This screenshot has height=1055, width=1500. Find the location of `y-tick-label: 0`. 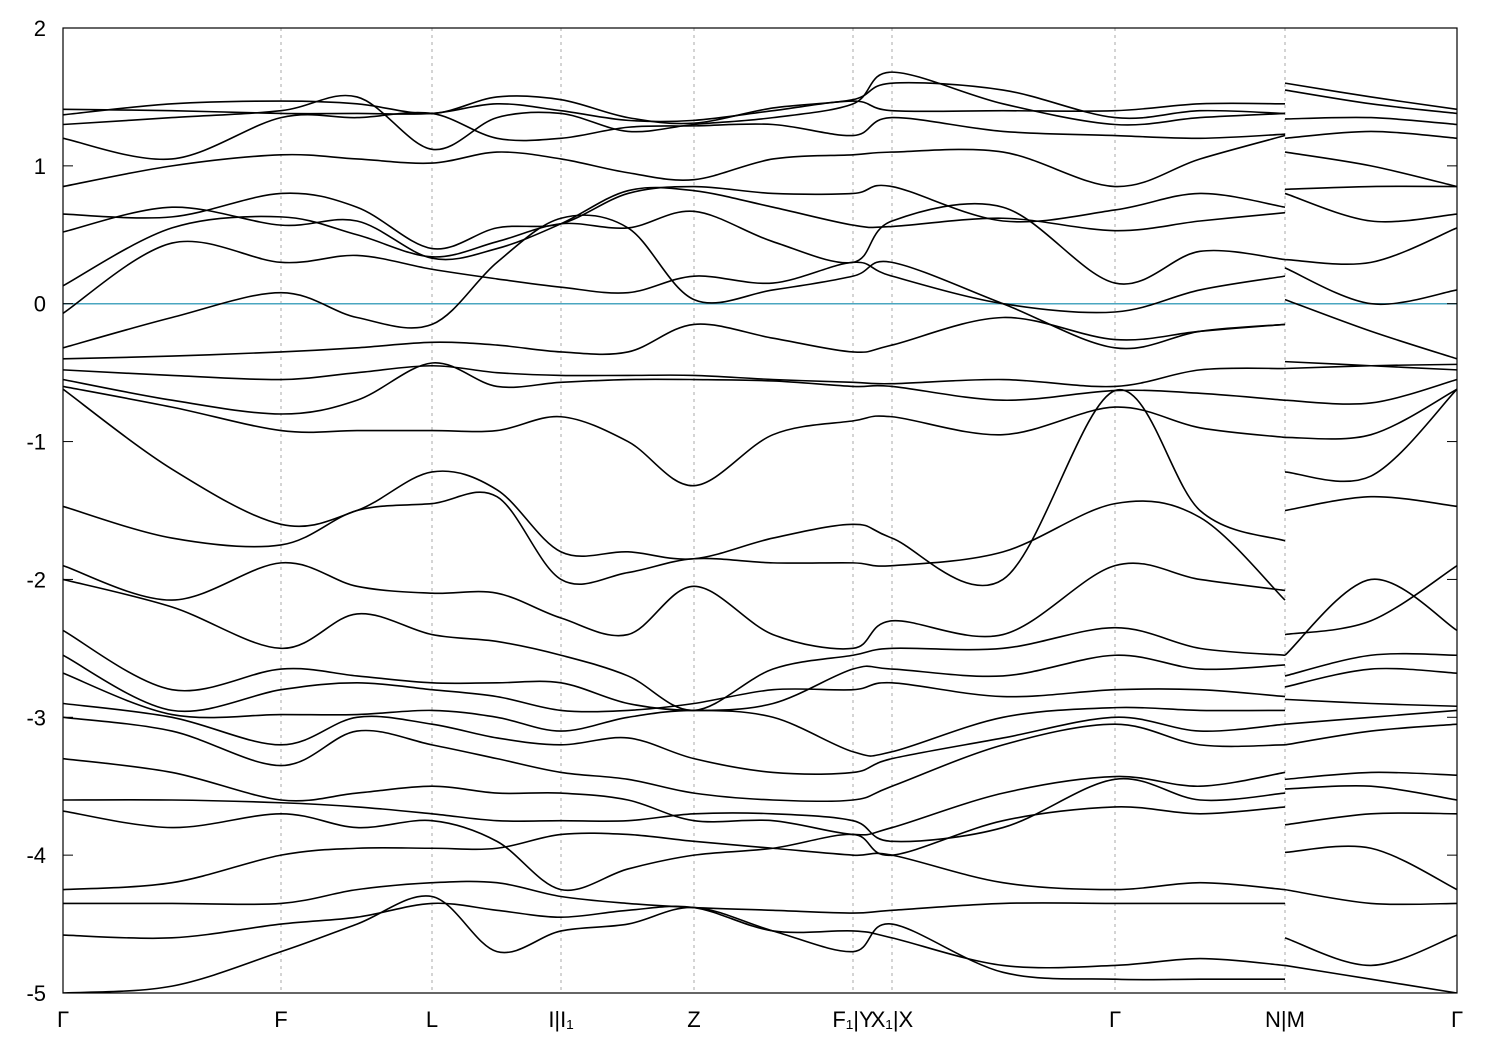

y-tick-label: 0 is located at coordinates (40, 304).